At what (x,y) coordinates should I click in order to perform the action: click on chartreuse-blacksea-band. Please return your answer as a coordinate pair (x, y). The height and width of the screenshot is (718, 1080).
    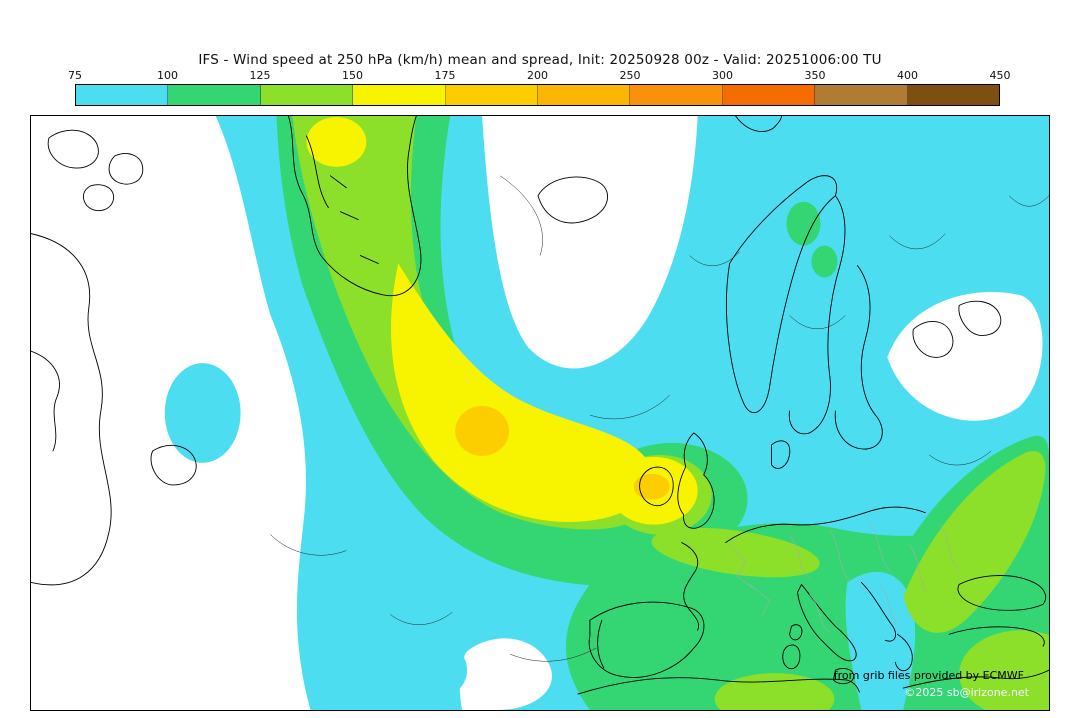
    Looking at the image, I should click on (974, 542).